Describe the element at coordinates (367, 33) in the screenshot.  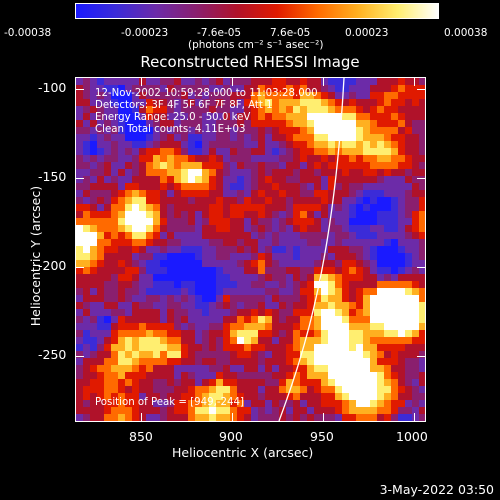
I see `colorbar-tick-label: 0.00023` at that location.